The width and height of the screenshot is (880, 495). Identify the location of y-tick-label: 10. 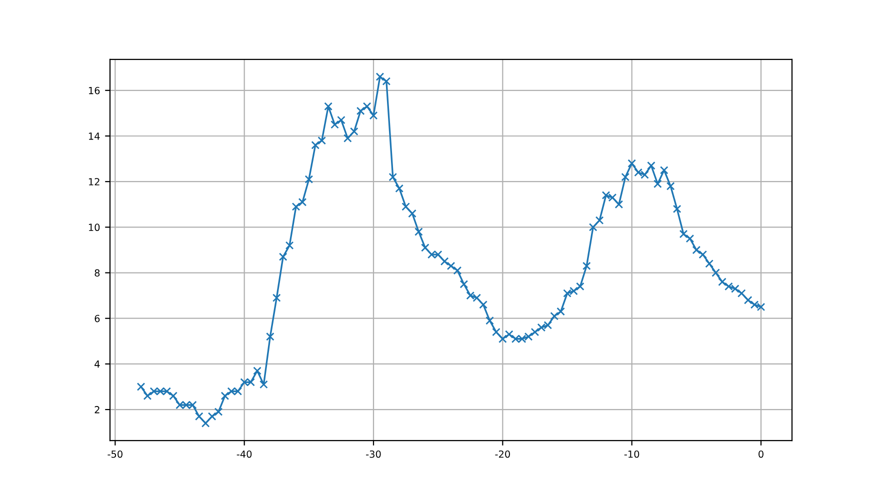
(94, 228).